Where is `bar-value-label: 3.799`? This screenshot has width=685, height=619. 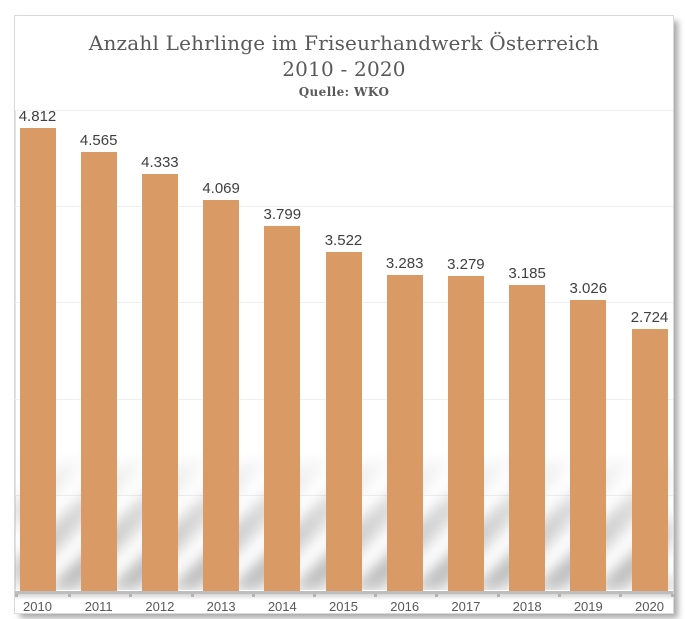
bar-value-label: 3.799 is located at coordinates (282, 214).